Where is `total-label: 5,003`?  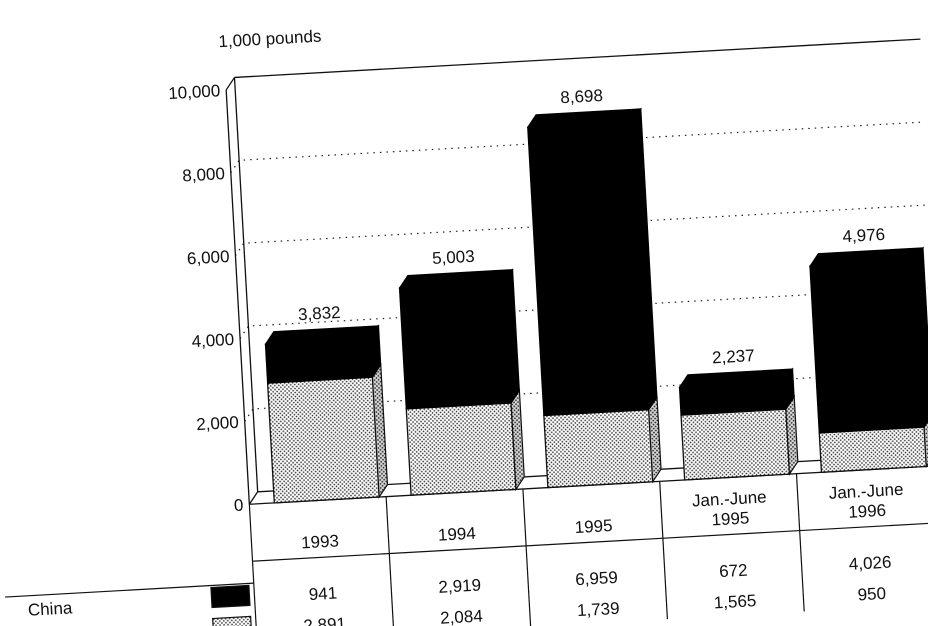
total-label: 5,003 is located at coordinates (454, 257).